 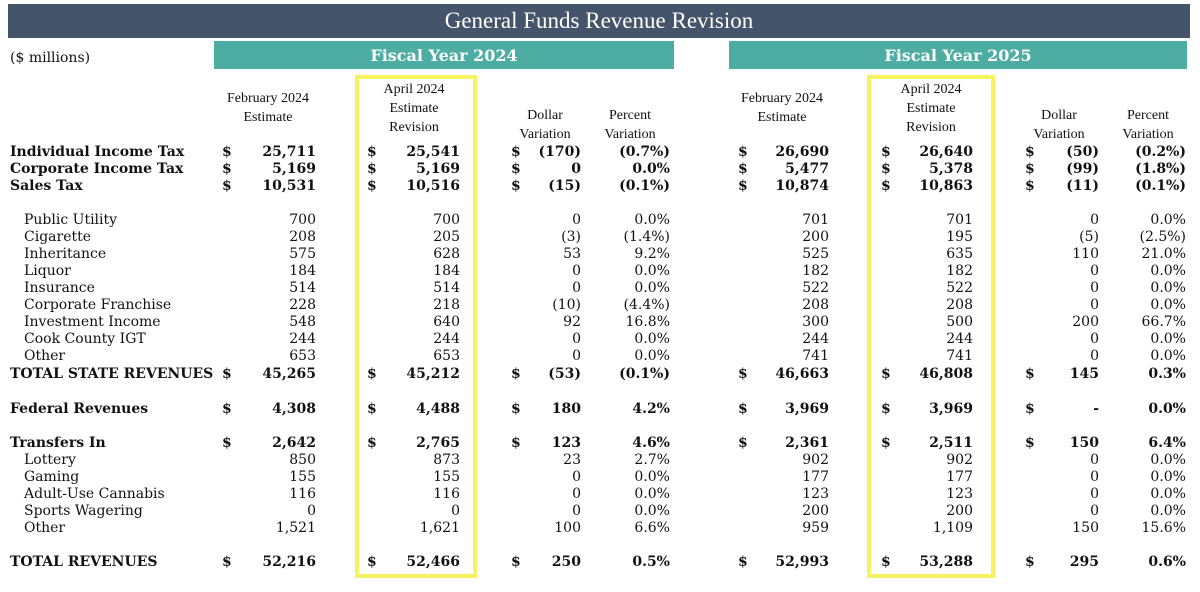 I want to click on cell-fy2024-dollar-variation: 123, so click(x=566, y=443).